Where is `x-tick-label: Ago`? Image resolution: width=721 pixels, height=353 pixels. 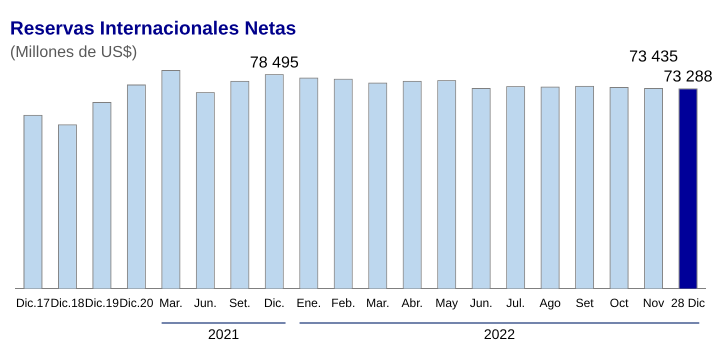 x-tick-label: Ago is located at coordinates (550, 303).